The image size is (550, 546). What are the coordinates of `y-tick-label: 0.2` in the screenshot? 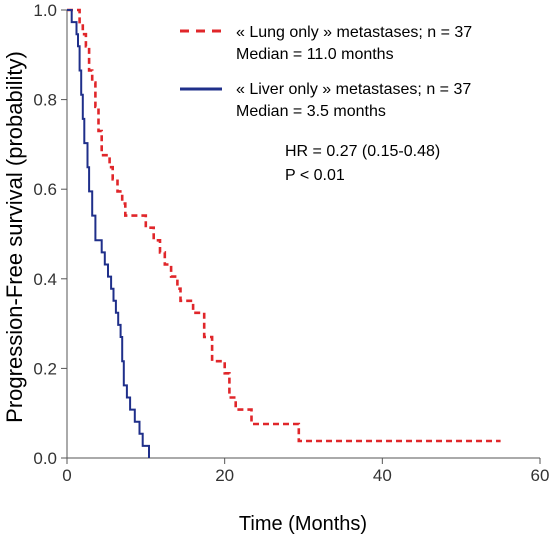 It's located at (45, 368).